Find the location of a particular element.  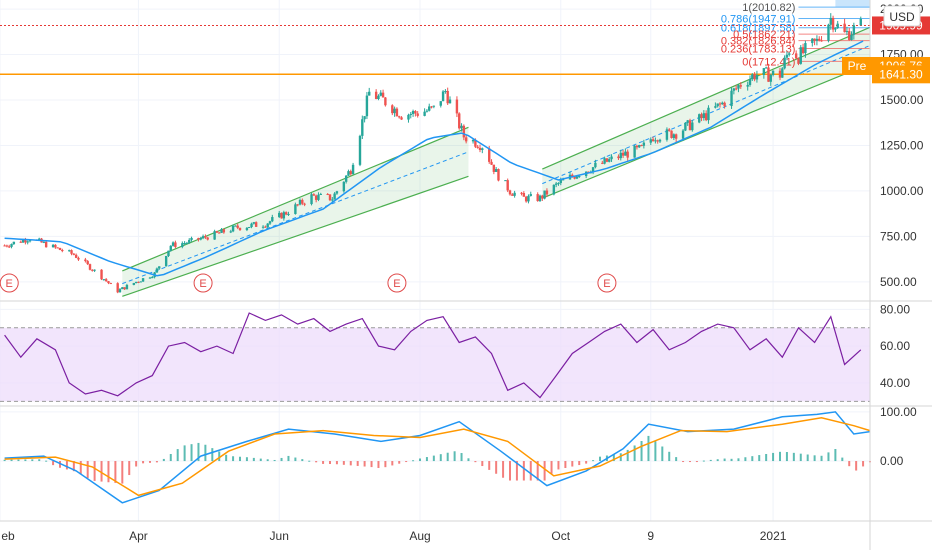

y-tick-label: 1250.00 is located at coordinates (902, 145).